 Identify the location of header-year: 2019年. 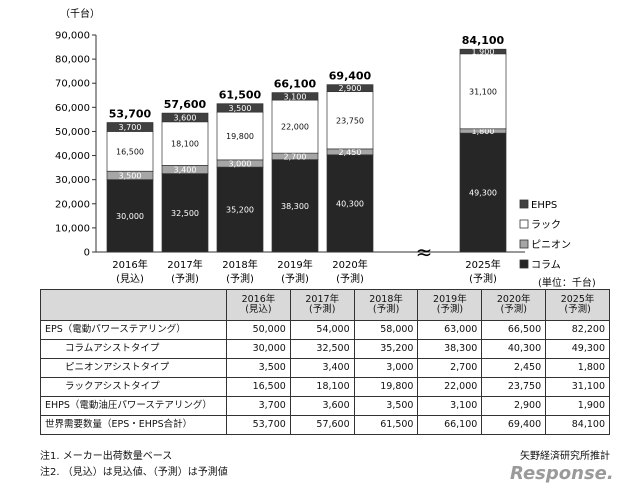
(450, 299).